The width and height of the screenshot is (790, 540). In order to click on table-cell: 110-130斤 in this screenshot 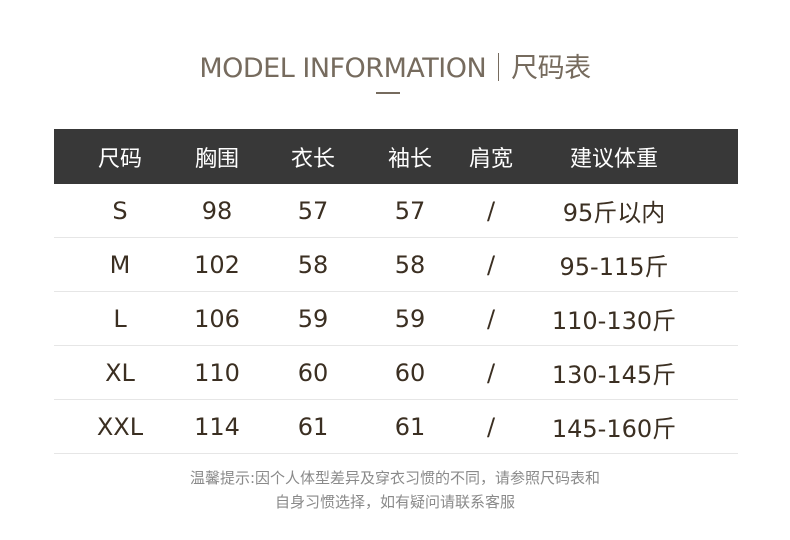, I will do `click(614, 321)`.